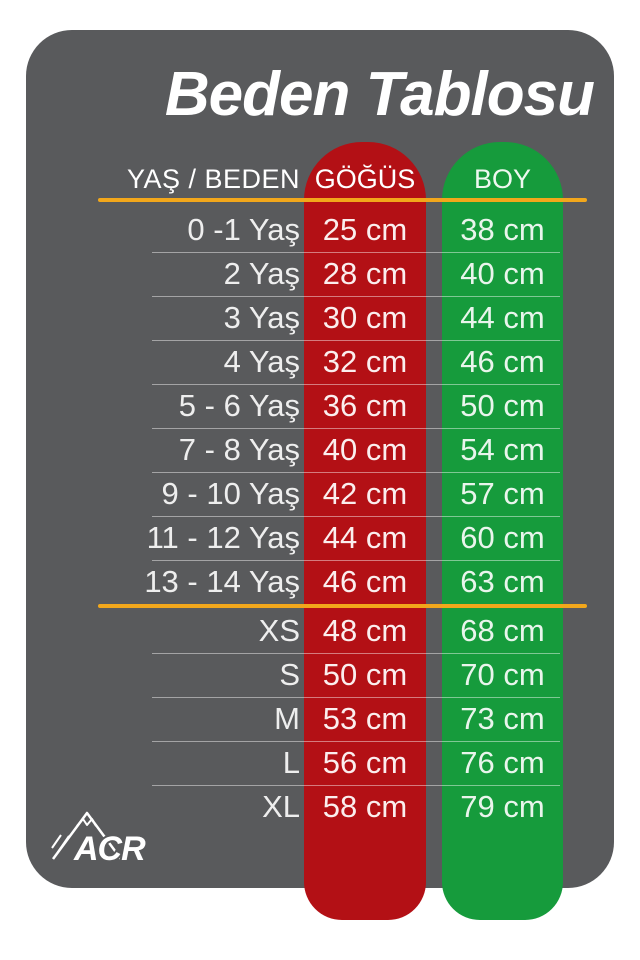 The width and height of the screenshot is (640, 960). I want to click on height-value-cell: 50 cm, so click(502, 405).